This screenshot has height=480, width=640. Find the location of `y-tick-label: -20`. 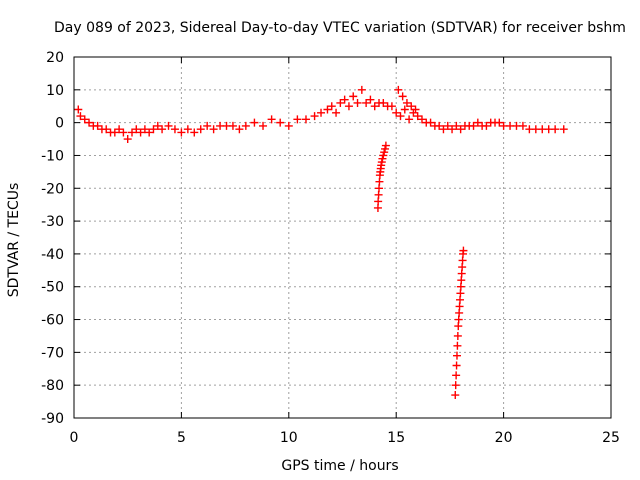

y-tick-label: -20 is located at coordinates (52, 189).